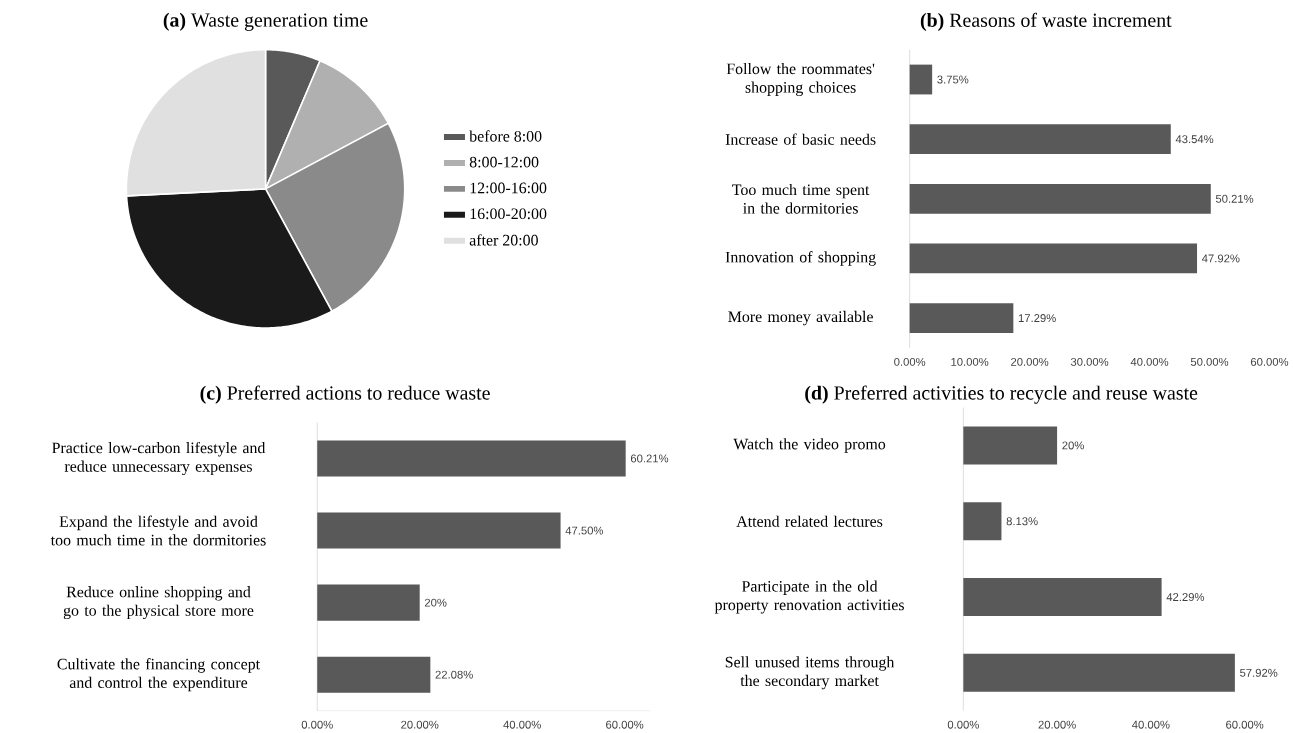 This screenshot has width=1293, height=733. Describe the element at coordinates (1209, 361) in the screenshot. I see `x-tick-label: 50.00%` at that location.